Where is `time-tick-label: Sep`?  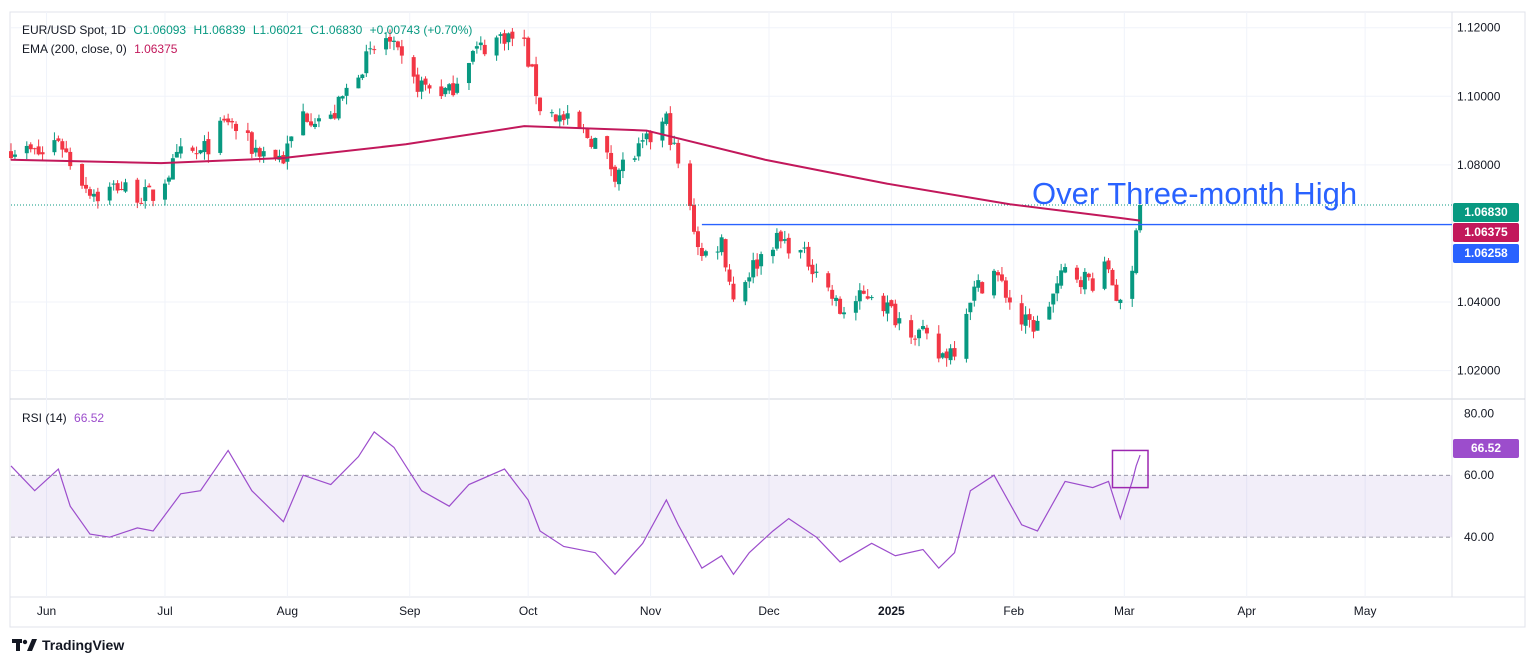
time-tick-label: Sep is located at coordinates (410, 611).